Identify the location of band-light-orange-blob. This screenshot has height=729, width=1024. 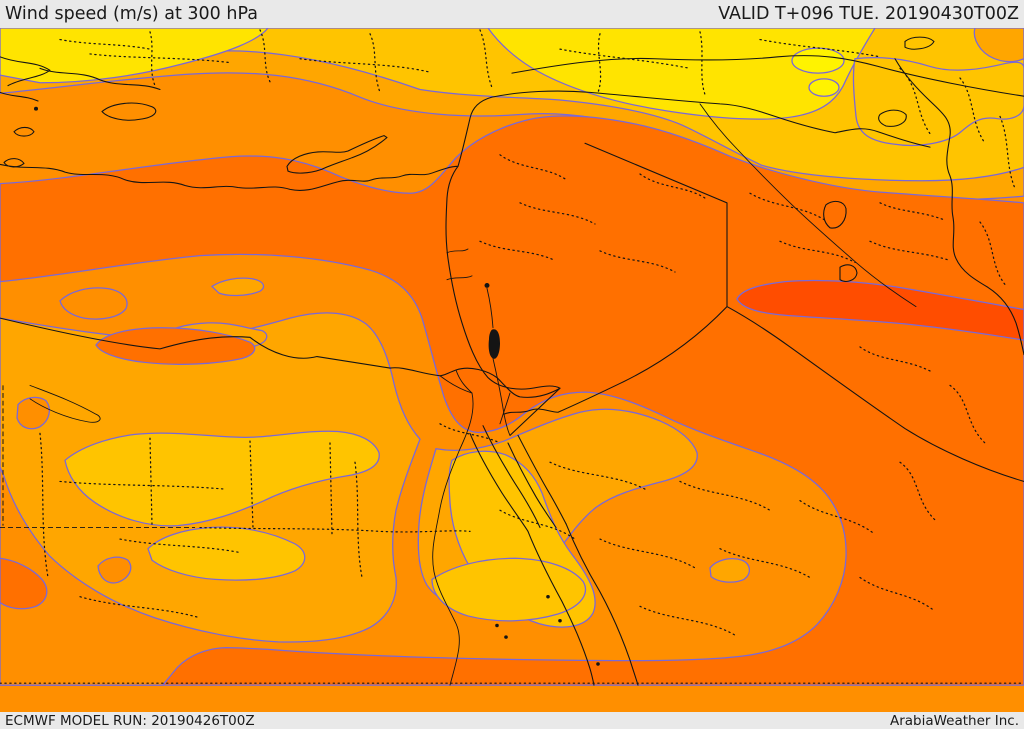
(730, 570).